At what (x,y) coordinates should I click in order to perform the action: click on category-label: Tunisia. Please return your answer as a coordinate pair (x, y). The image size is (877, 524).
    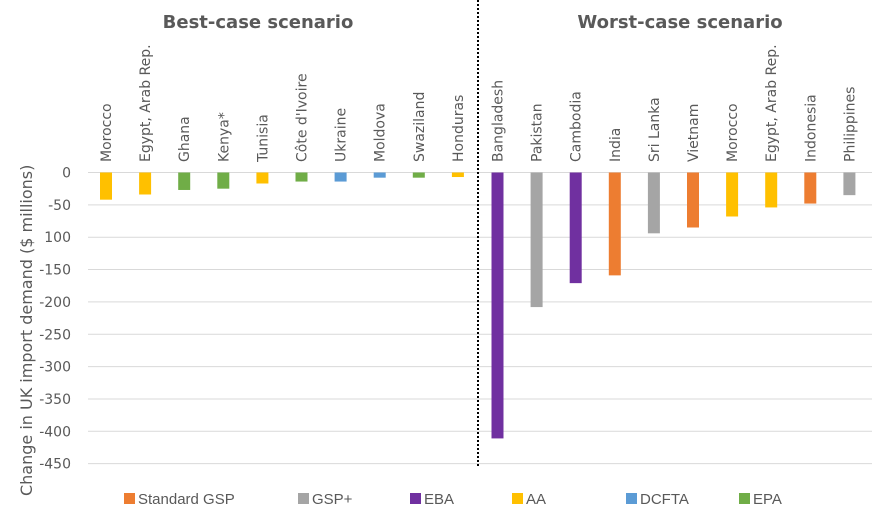
    Looking at the image, I should click on (263, 138).